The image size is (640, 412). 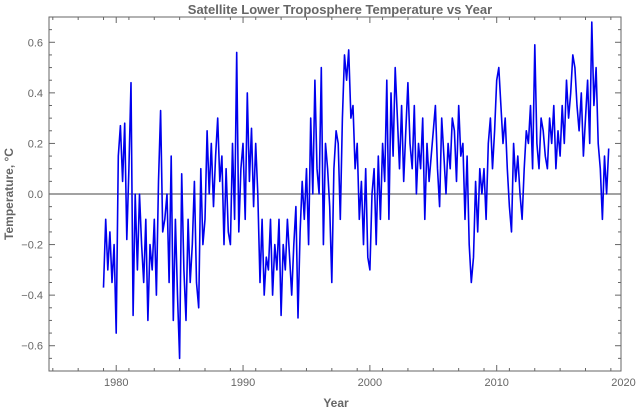 What do you see at coordinates (35, 94) in the screenshot?
I see `y-tick-label: 0.4` at bounding box center [35, 94].